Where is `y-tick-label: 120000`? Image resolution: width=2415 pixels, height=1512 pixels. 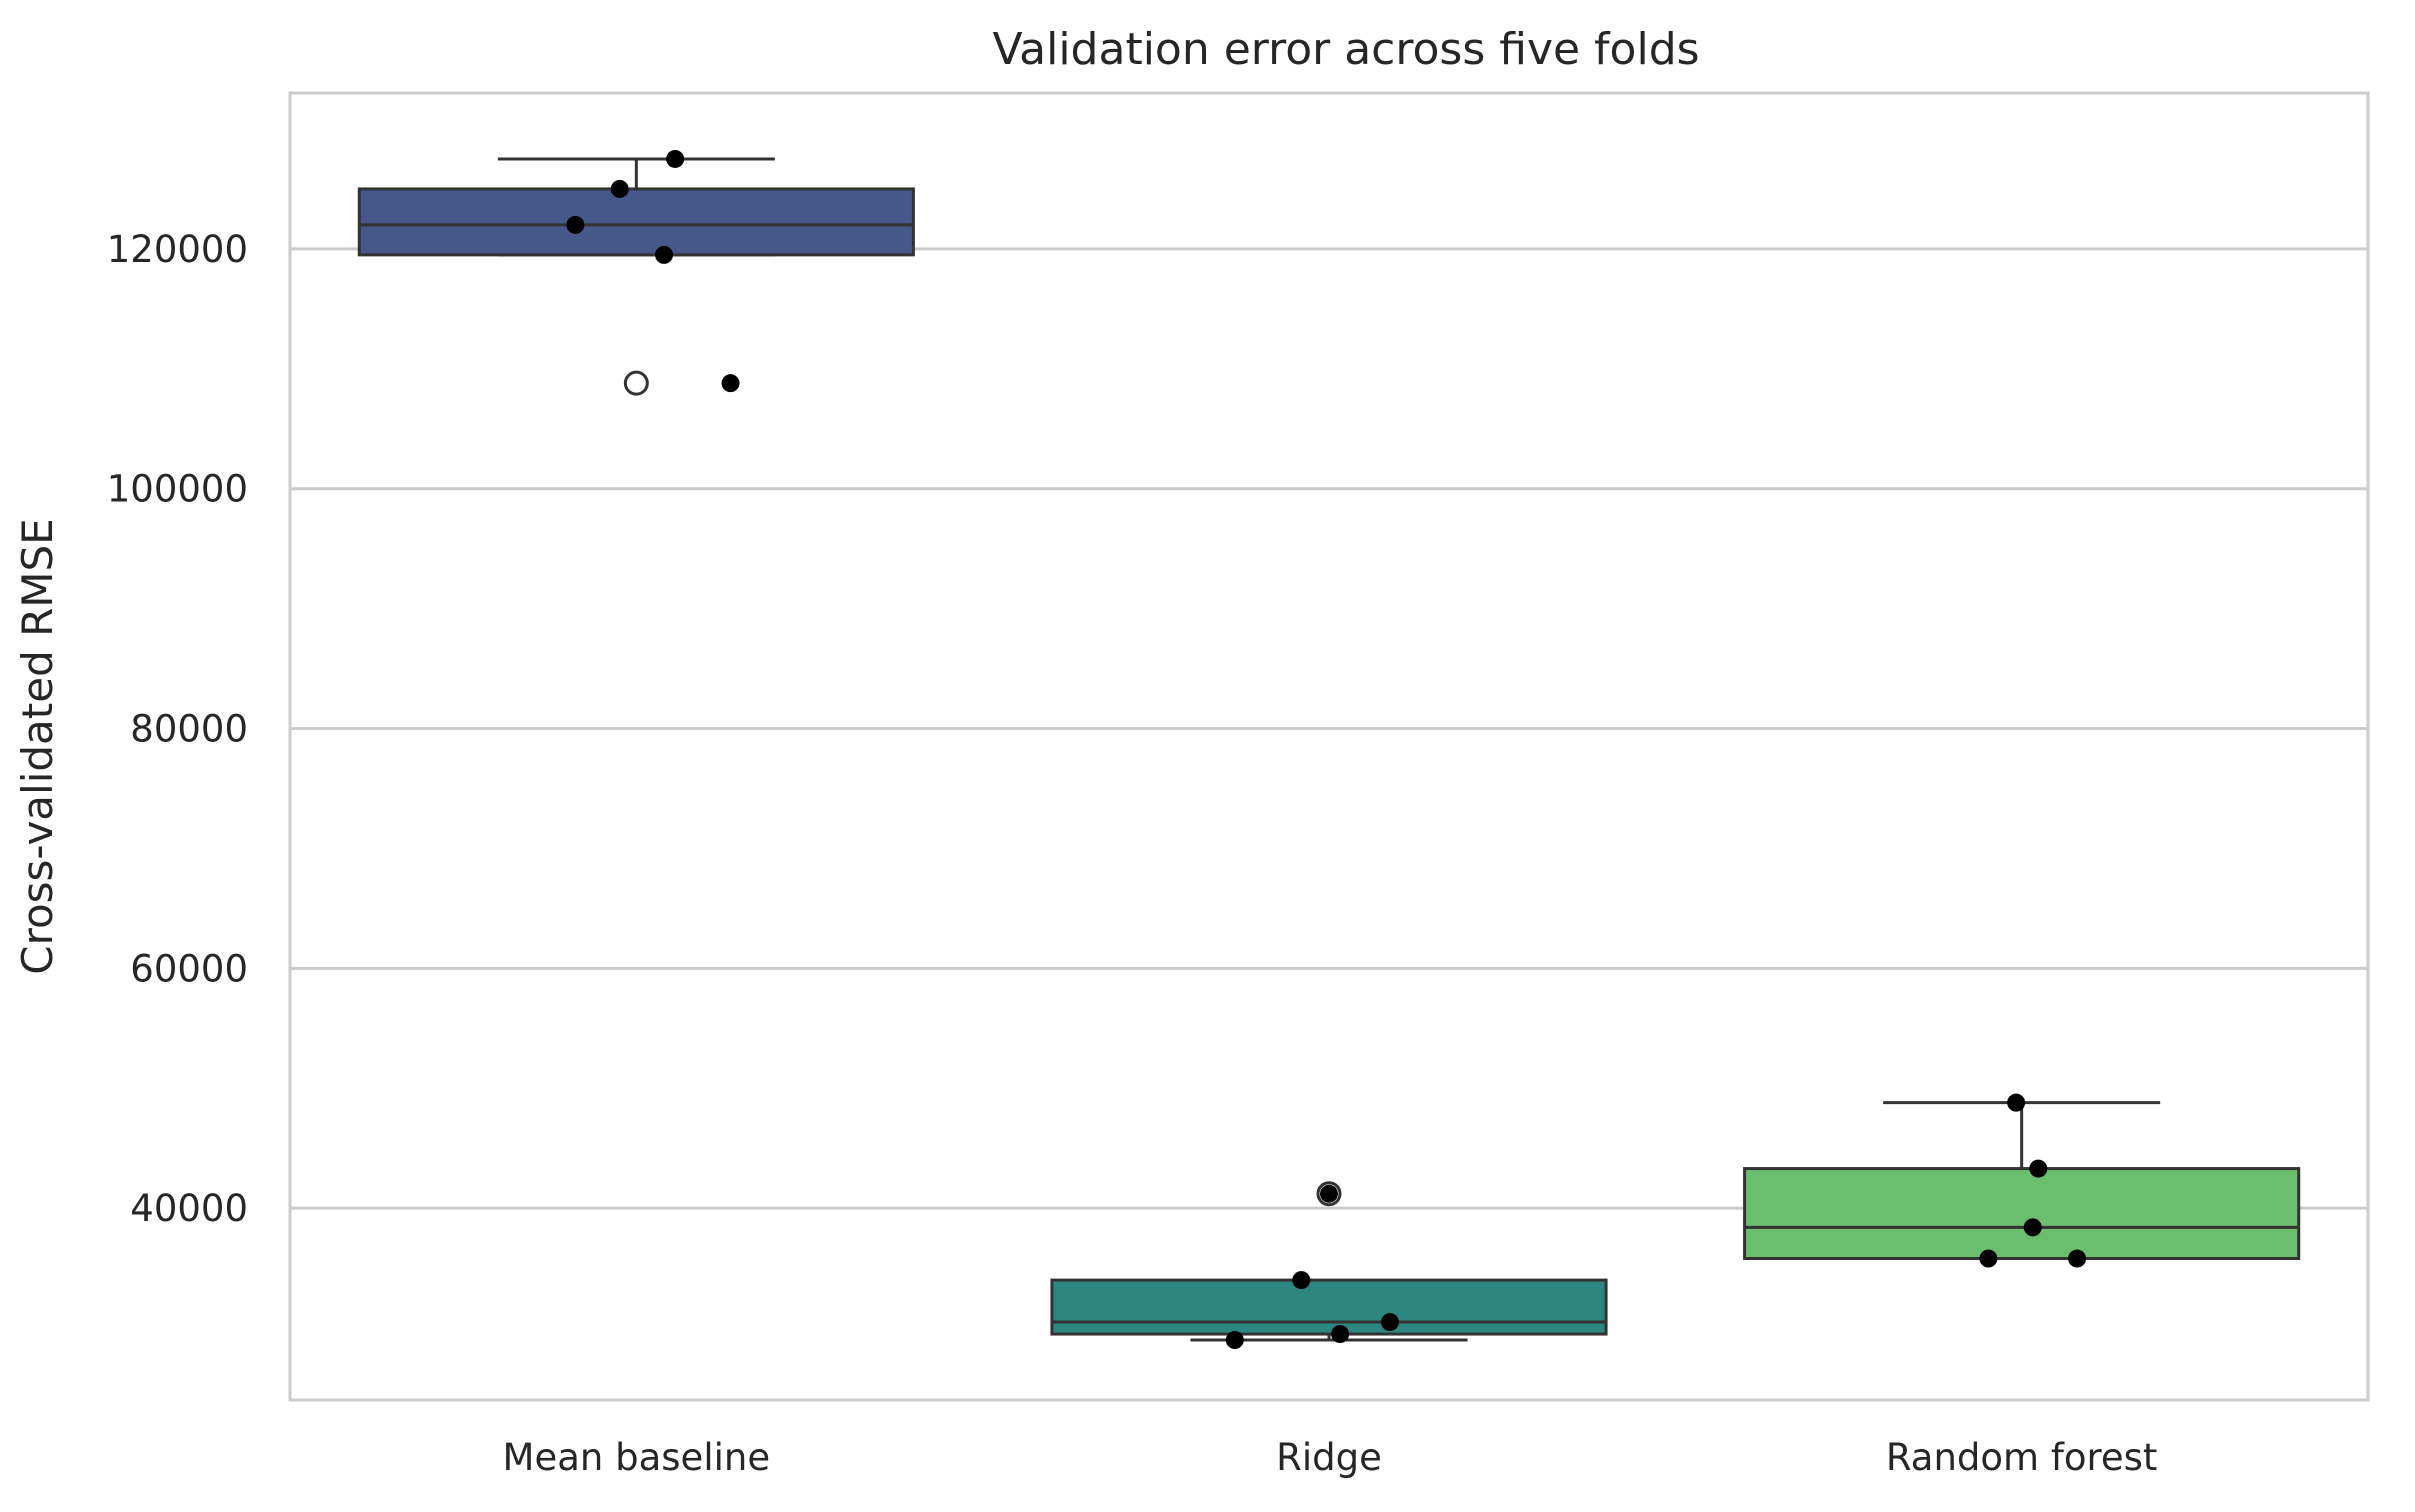
y-tick-label: 120000 is located at coordinates (177, 249).